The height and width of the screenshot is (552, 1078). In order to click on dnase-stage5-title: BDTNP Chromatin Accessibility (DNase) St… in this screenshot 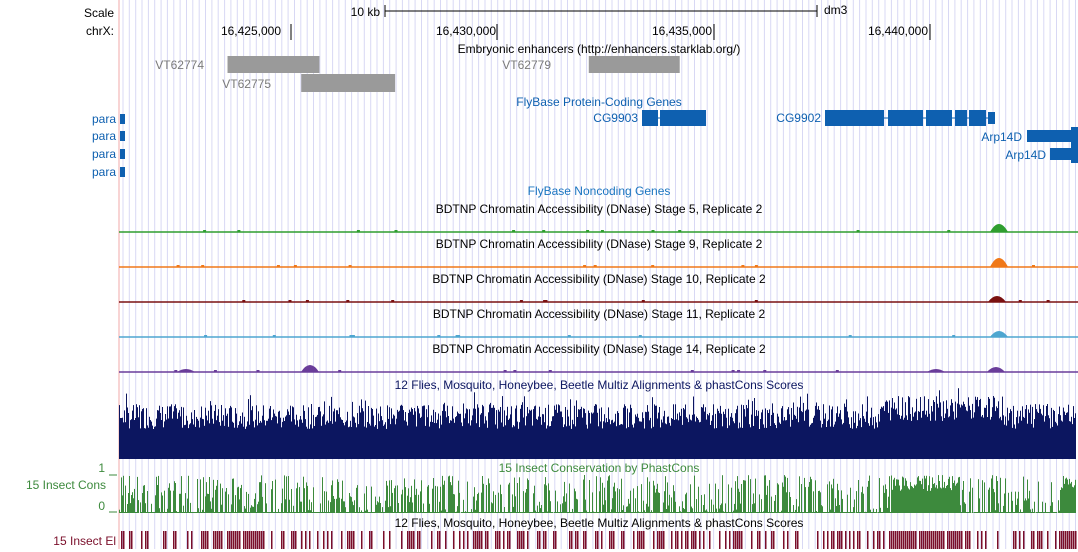, I will do `click(599, 209)`.